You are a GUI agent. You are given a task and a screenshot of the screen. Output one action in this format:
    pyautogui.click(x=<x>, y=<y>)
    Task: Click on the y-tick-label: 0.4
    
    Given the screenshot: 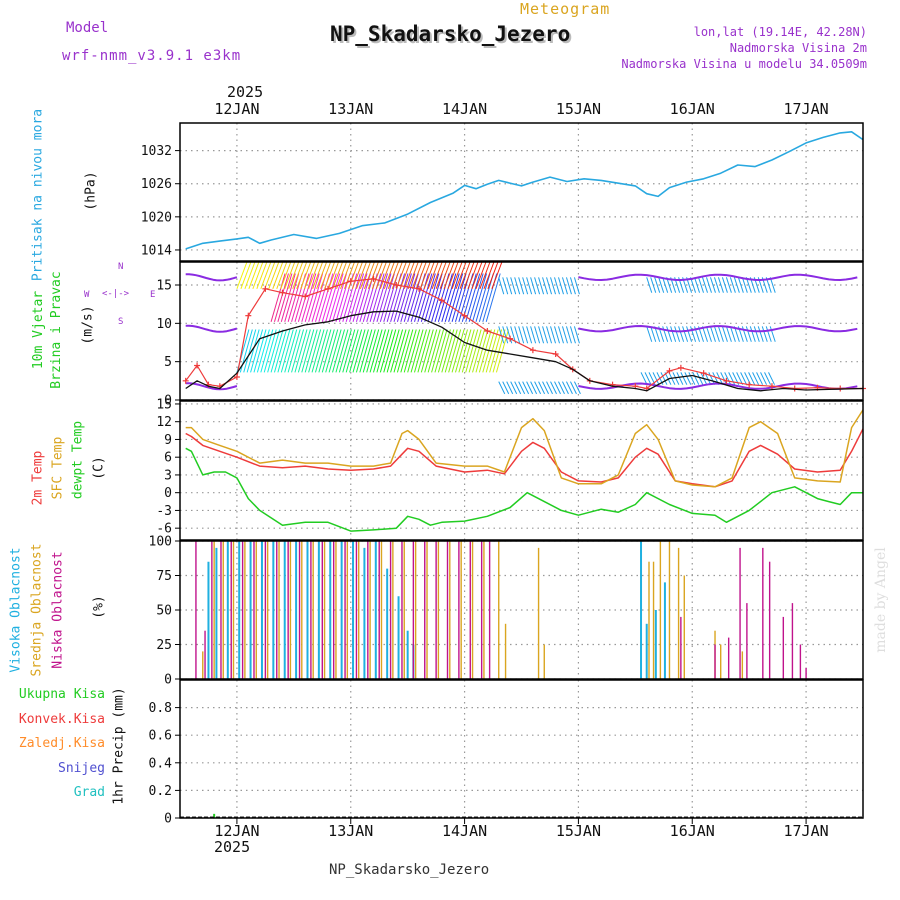 What is the action you would take?
    pyautogui.click(x=161, y=763)
    